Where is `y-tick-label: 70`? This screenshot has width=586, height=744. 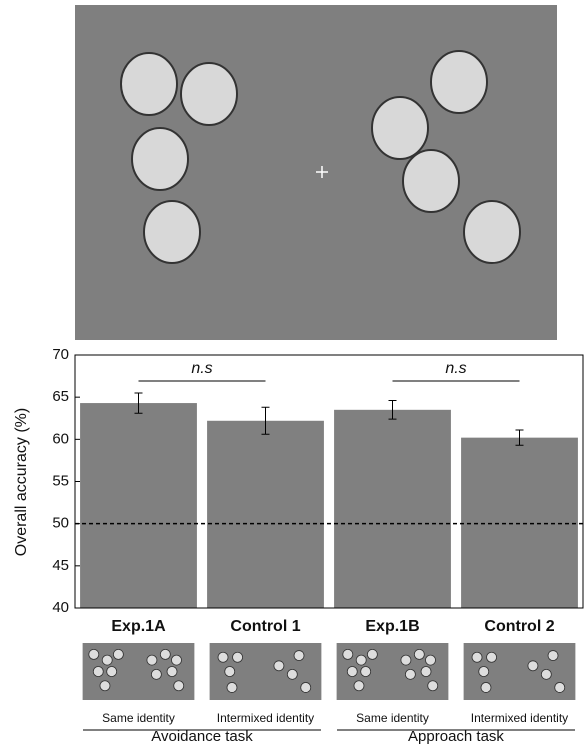 y-tick-label: 70 is located at coordinates (60, 354).